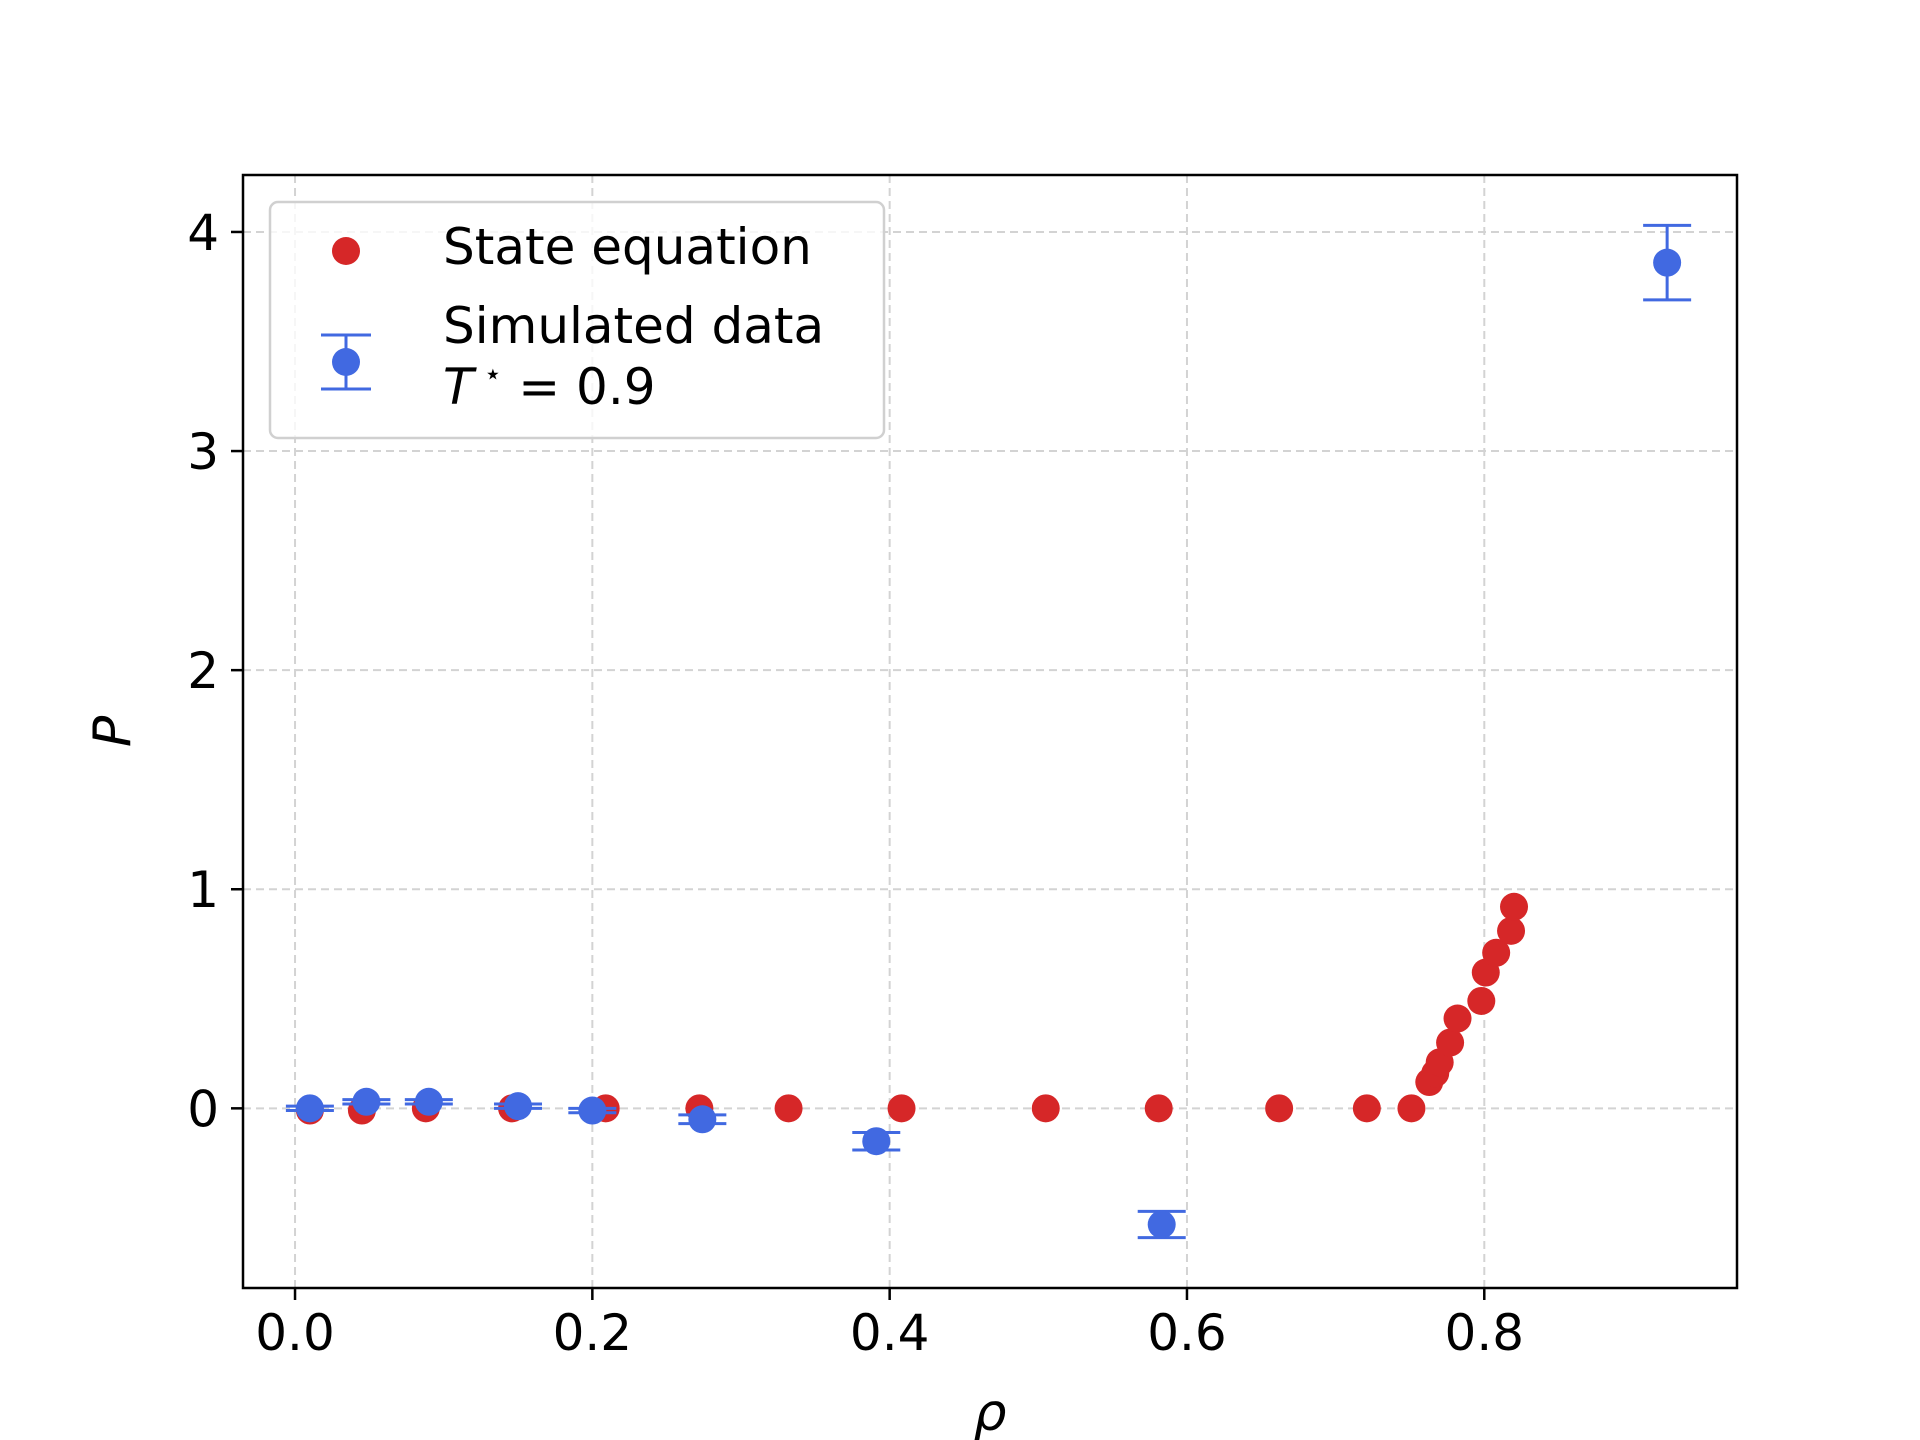  Describe the element at coordinates (460, 387) in the screenshot. I see `temperature-symbol: T` at that location.